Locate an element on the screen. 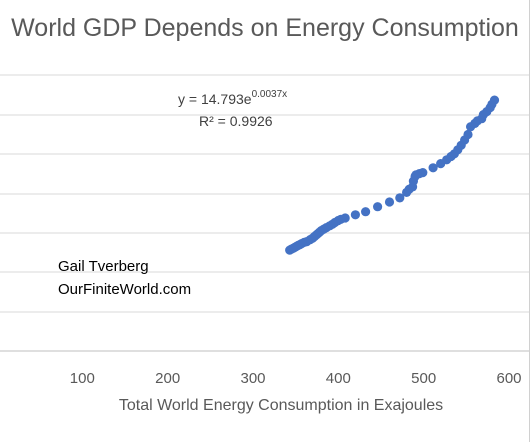 This screenshot has height=442, width=530. x-tick-labels: 100 200 300 400 500 600 is located at coordinates (296, 378).